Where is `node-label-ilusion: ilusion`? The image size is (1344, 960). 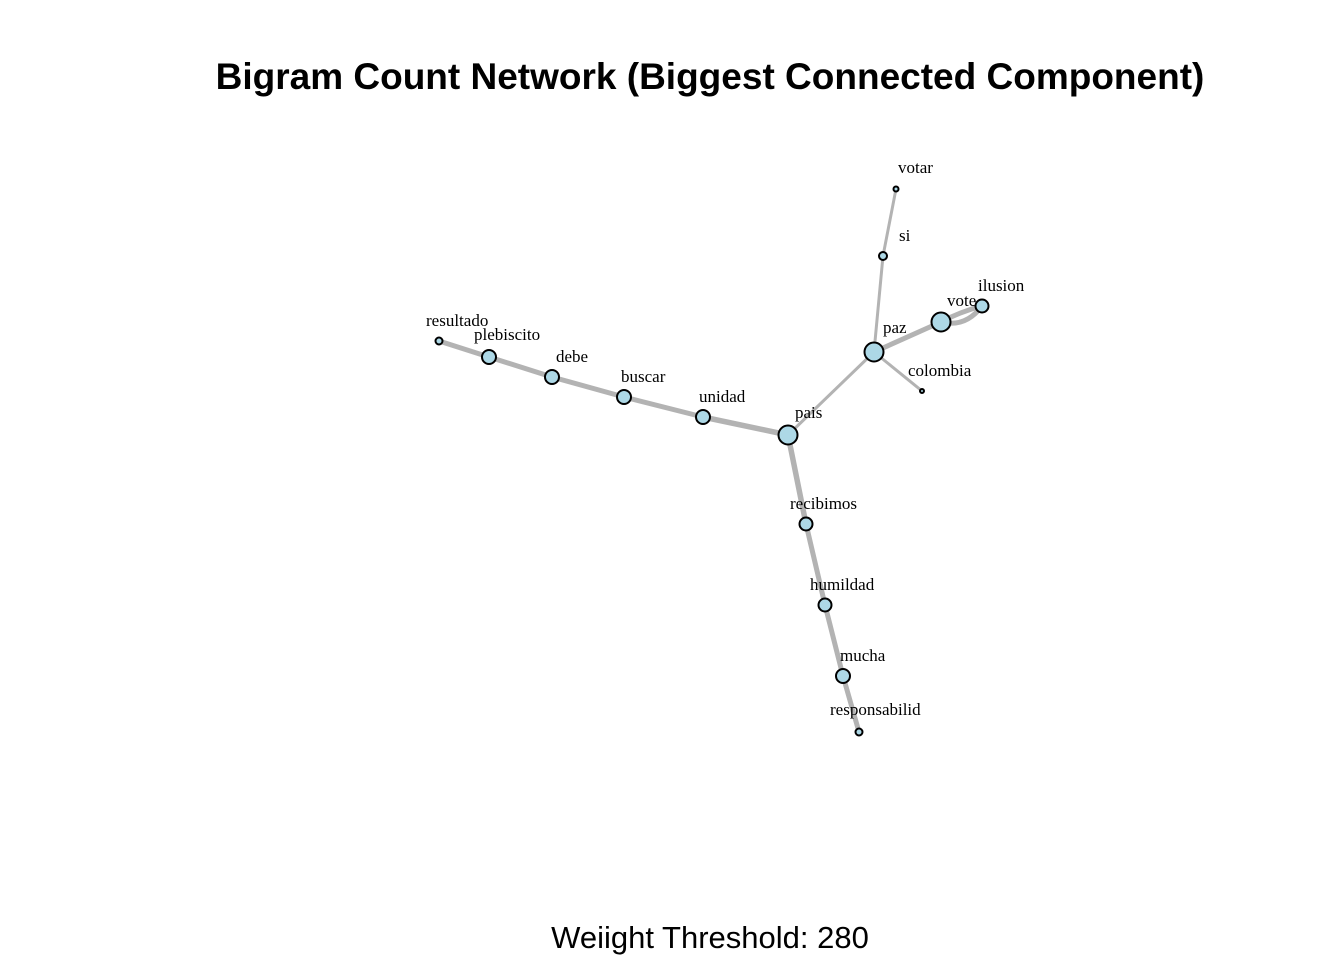
node-label-ilusion: ilusion is located at coordinates (1001, 285).